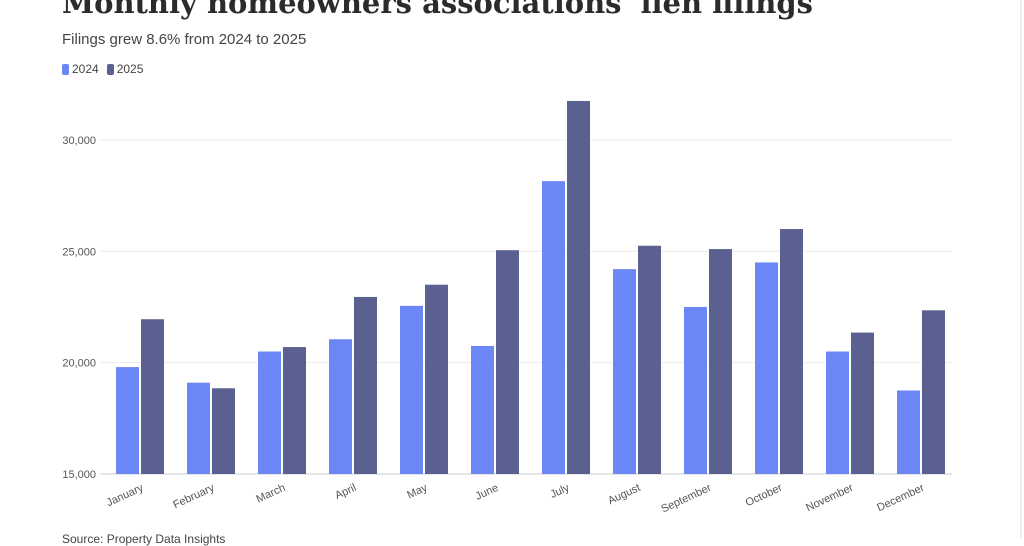 The width and height of the screenshot is (1024, 546). What do you see at coordinates (417, 492) in the screenshot?
I see `x-tick-label: May` at bounding box center [417, 492].